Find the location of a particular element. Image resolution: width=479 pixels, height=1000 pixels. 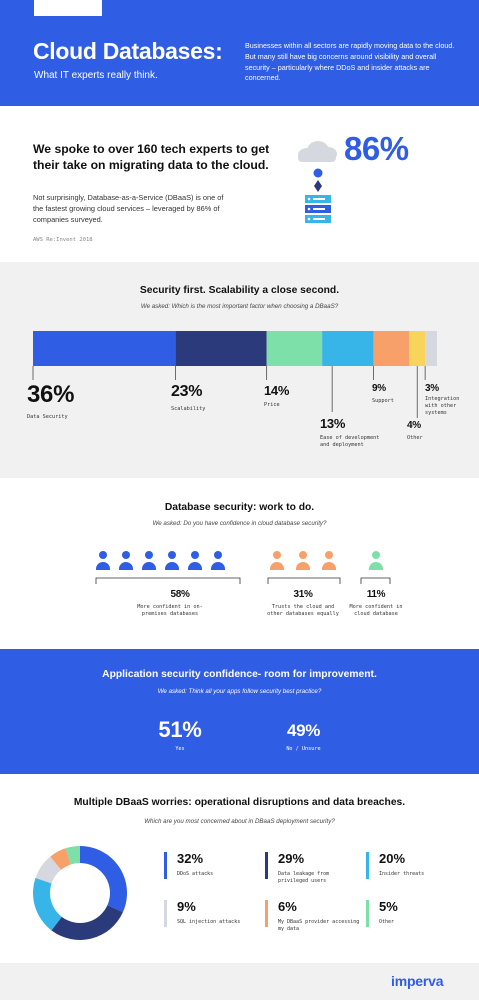

factor-label-6: Integration with other systems is located at coordinates (442, 406).